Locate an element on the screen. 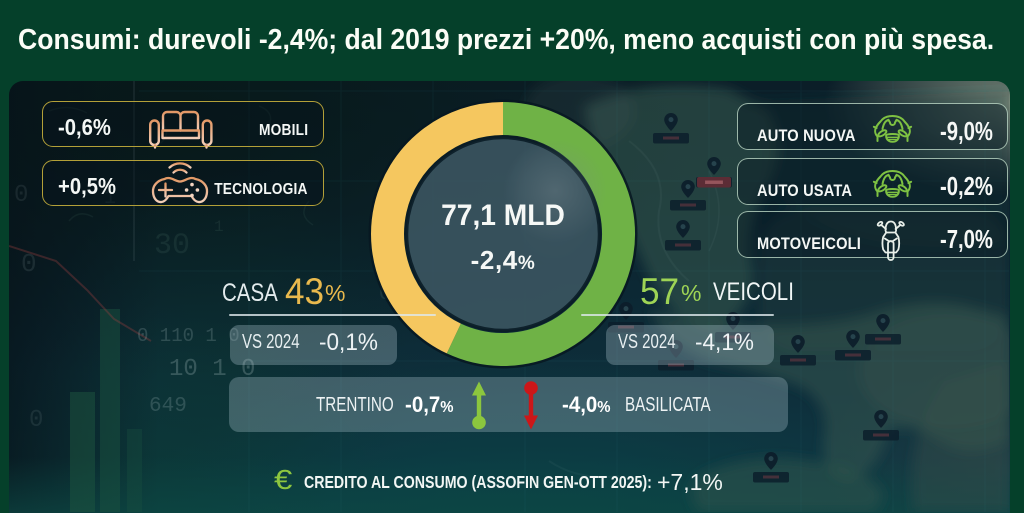  svg-text: 649 is located at coordinates (168, 406).